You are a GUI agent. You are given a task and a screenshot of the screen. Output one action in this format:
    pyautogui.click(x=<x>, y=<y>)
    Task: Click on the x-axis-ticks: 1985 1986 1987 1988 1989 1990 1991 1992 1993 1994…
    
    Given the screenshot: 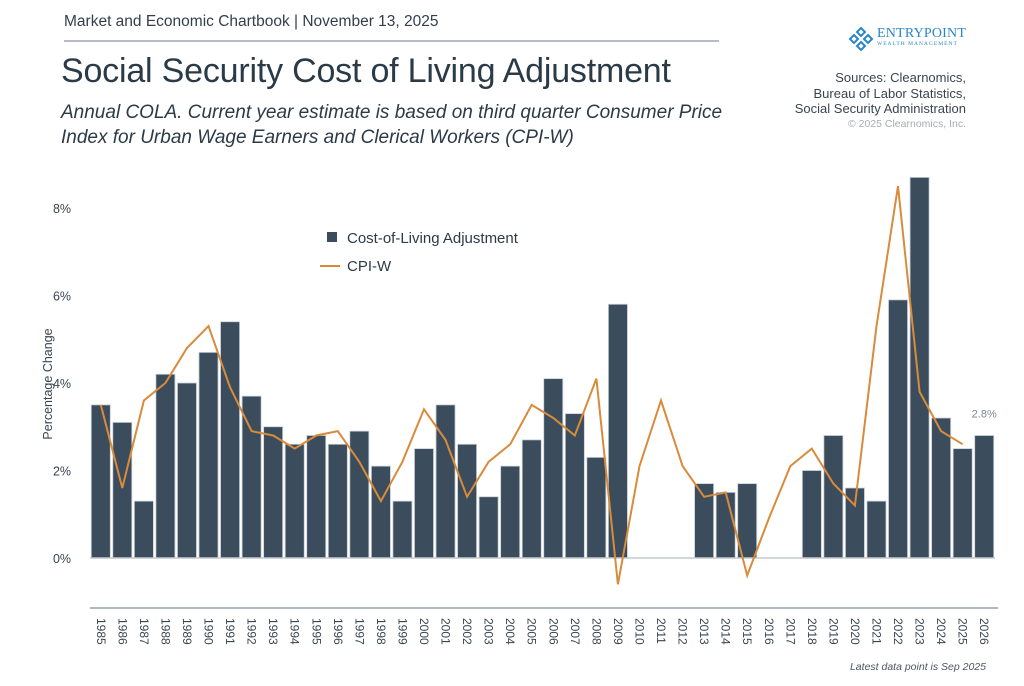 What is the action you would take?
    pyautogui.click(x=542, y=631)
    